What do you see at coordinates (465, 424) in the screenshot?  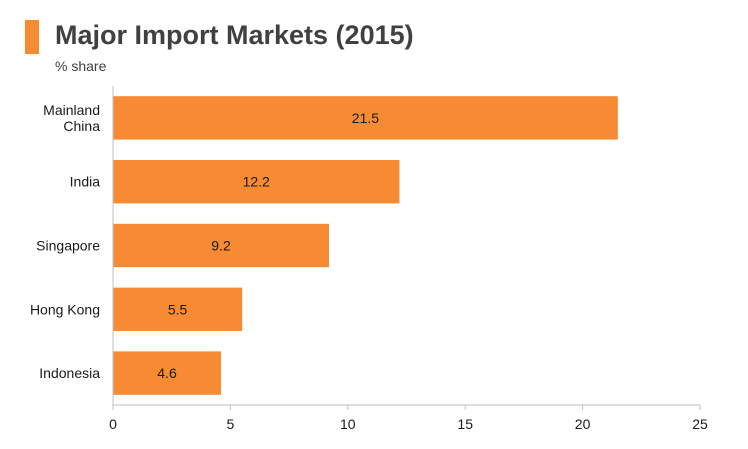 I see `x-tick-label: 15` at bounding box center [465, 424].